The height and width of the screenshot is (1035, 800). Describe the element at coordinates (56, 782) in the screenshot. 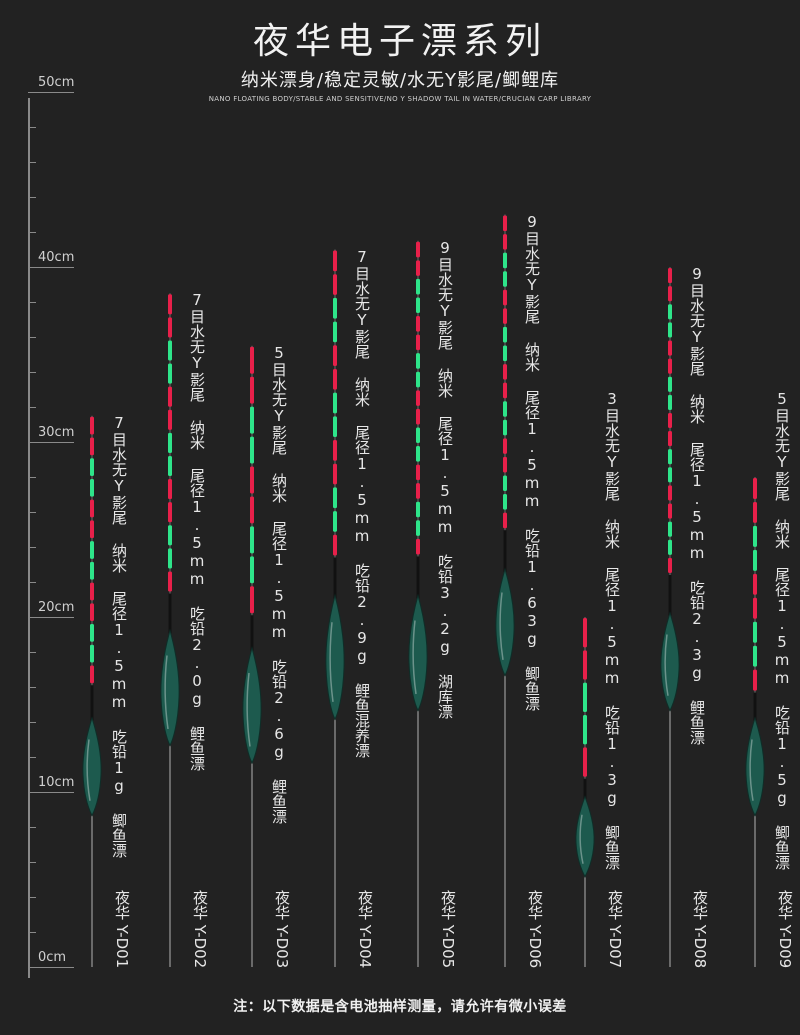

I see `ruler-label: 10cm` at that location.